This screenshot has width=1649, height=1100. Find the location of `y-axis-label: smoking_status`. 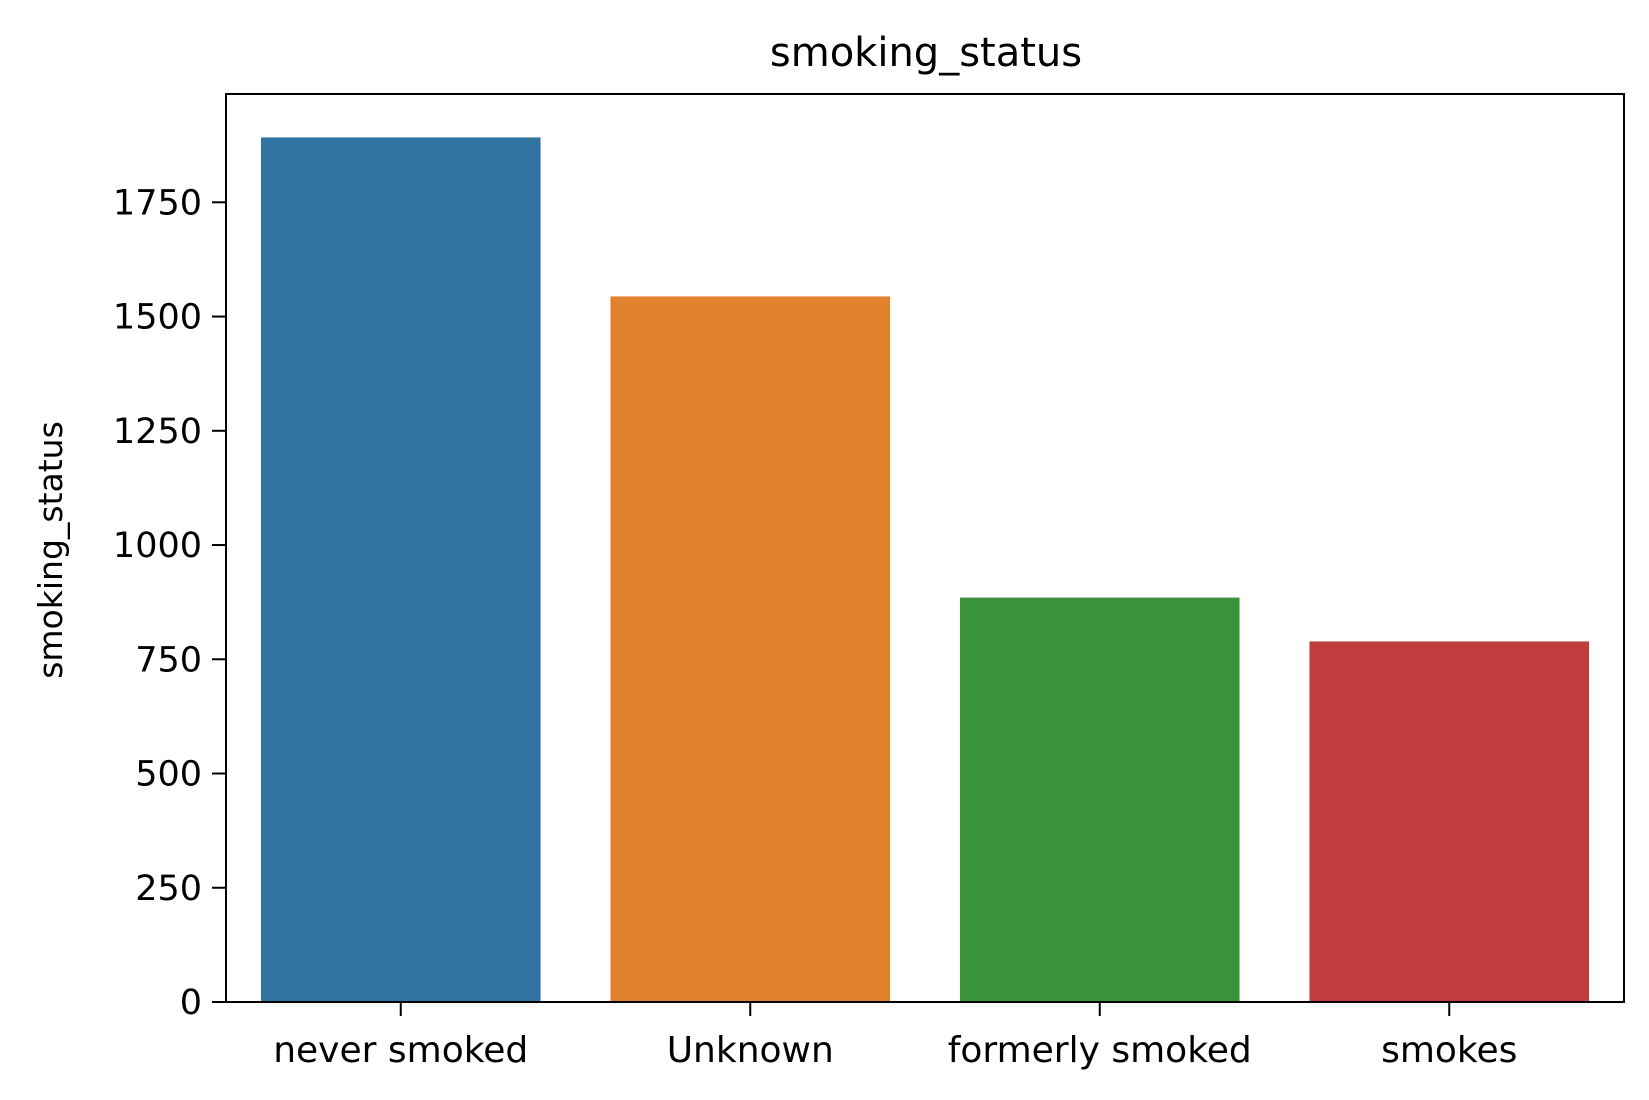

y-axis-label: smoking_status is located at coordinates (50, 550).